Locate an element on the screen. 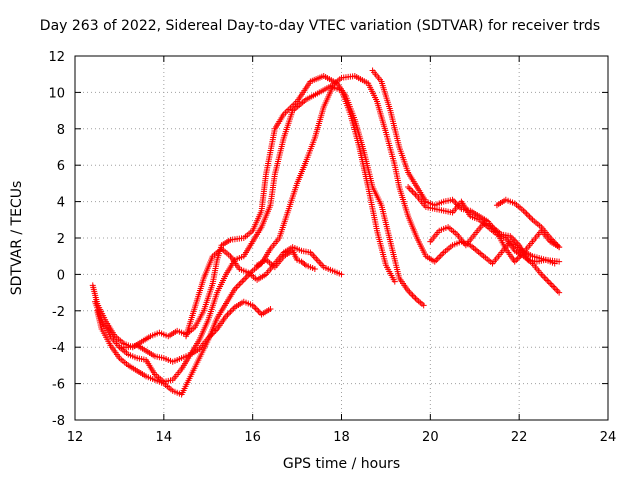 Image resolution: width=640 pixels, height=480 pixels. y-tick-label: -4 is located at coordinates (58, 348).